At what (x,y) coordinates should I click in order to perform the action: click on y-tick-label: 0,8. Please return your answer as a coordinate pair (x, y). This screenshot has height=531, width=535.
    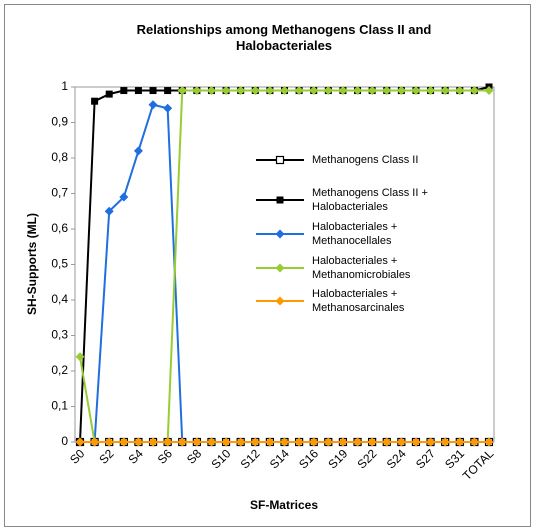
    Looking at the image, I should click on (59, 157).